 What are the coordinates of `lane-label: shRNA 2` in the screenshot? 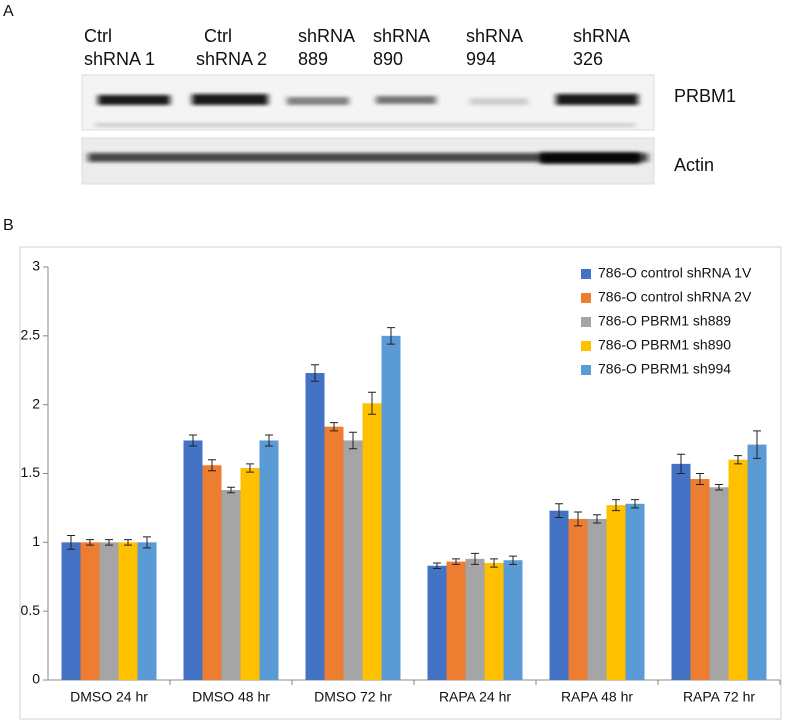 It's located at (231, 59).